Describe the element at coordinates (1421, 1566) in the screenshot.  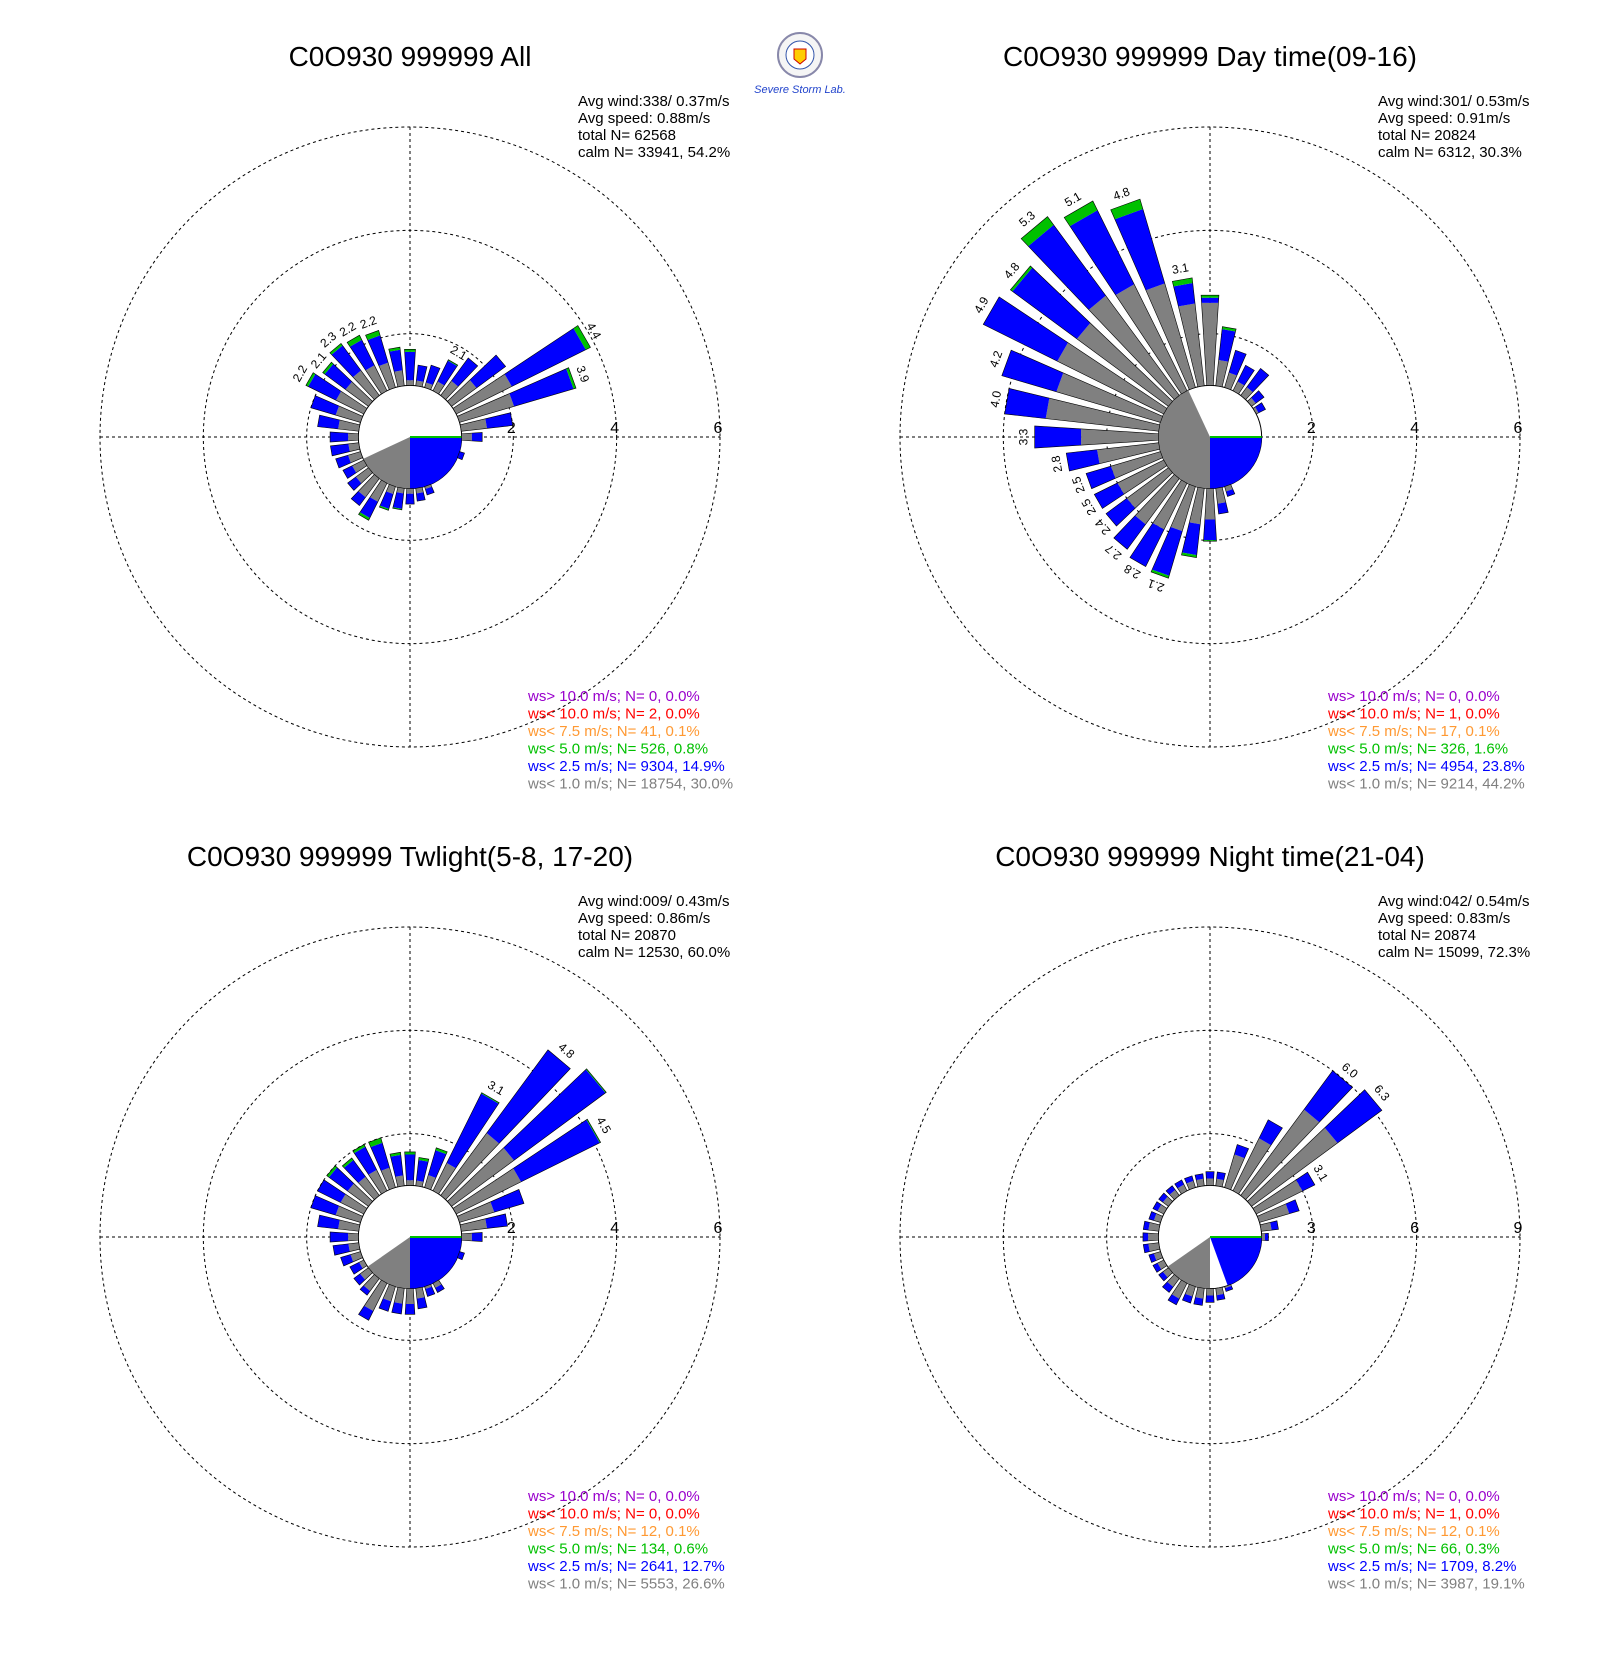
I see `legend-entry-blue: ws< 2.5 m/s; N= 1709, 8.2%` at that location.